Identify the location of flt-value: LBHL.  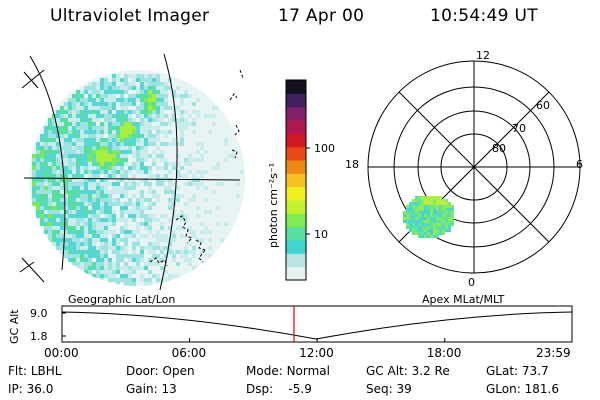
(46, 371).